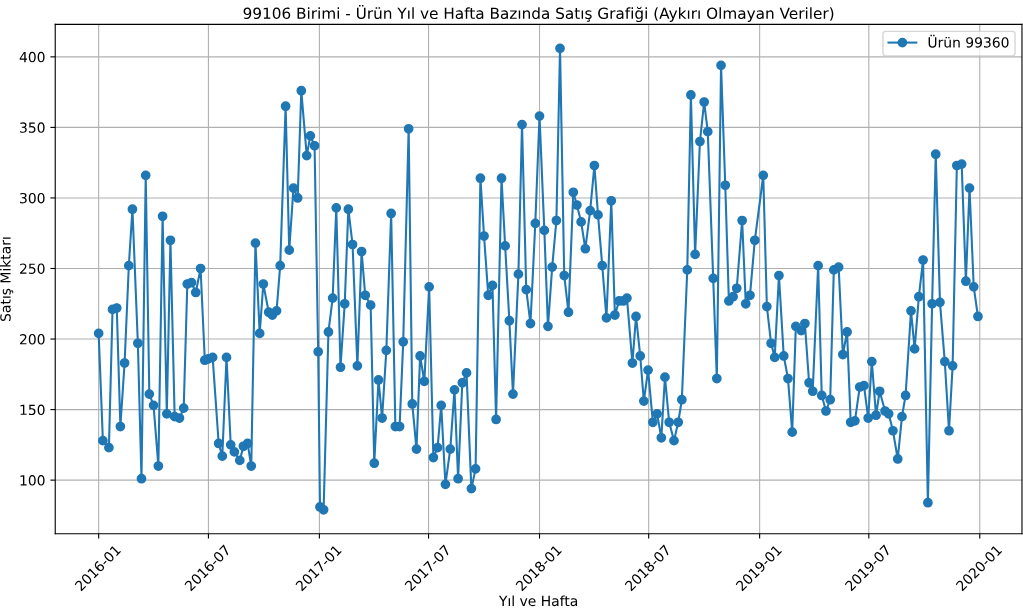 The width and height of the screenshot is (1023, 610). I want to click on x-axis-title: Yıl ve Hafta, so click(538, 601).